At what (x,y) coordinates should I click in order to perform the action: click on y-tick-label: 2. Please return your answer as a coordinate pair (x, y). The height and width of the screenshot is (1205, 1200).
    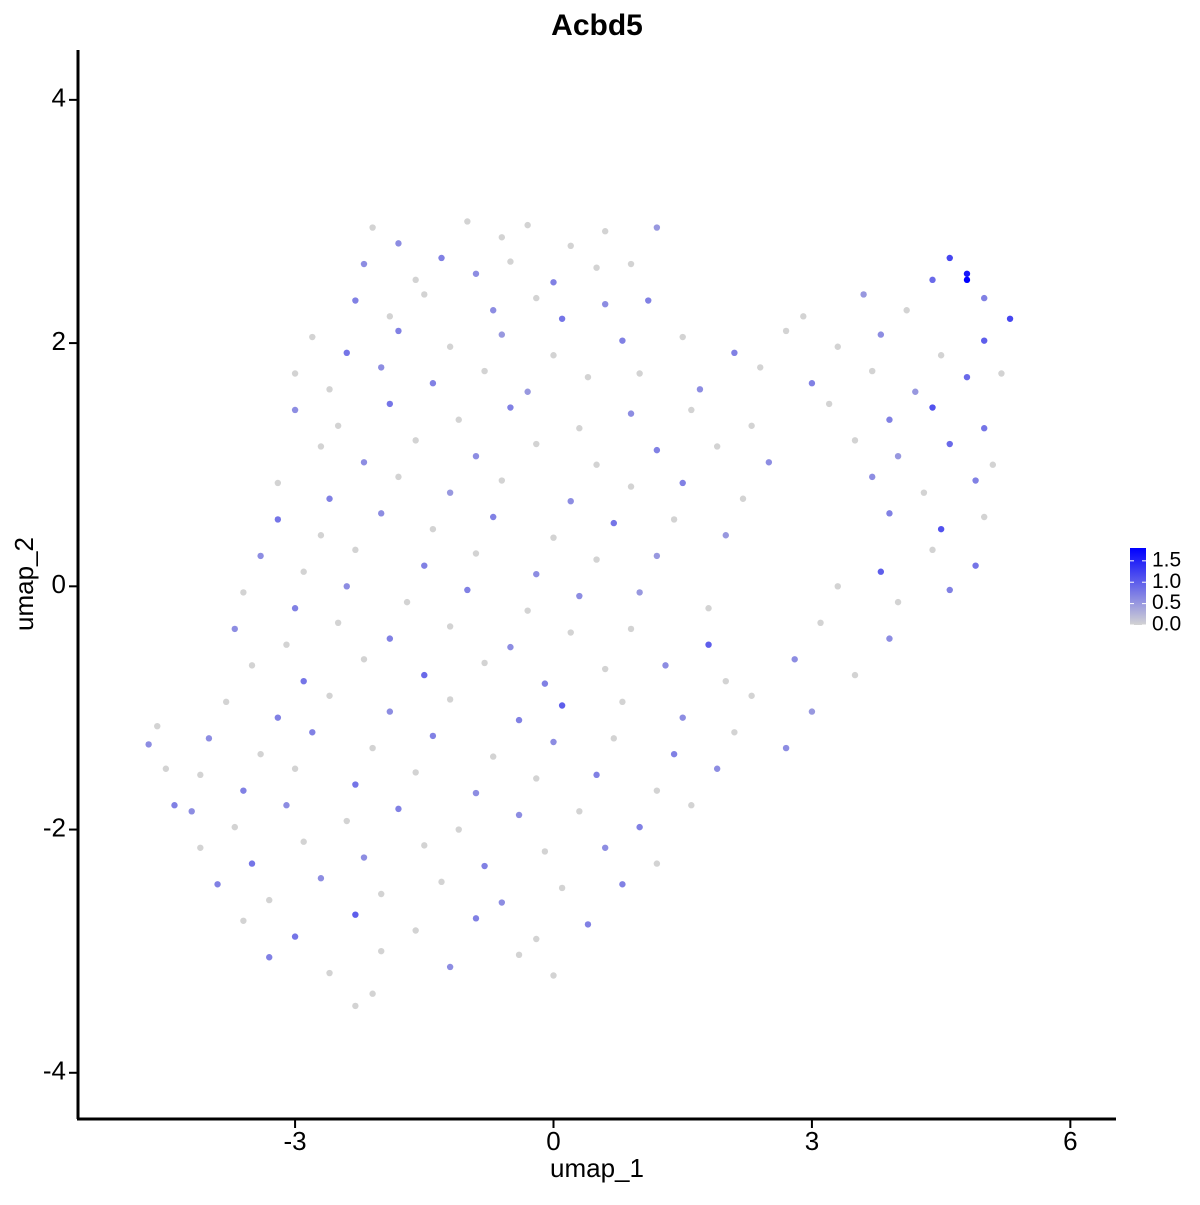
    Looking at the image, I should click on (59, 341).